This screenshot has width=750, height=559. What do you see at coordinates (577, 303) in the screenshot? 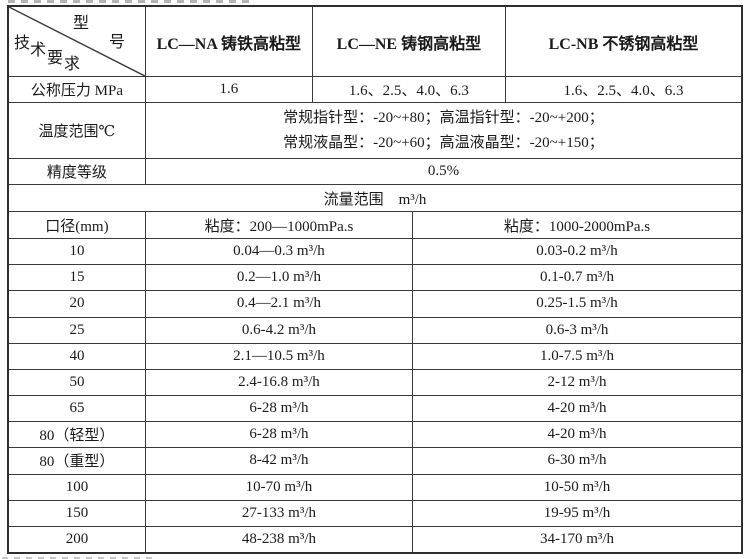
I see `flow-range-b: 0.25-1.5 m³/h` at bounding box center [577, 303].